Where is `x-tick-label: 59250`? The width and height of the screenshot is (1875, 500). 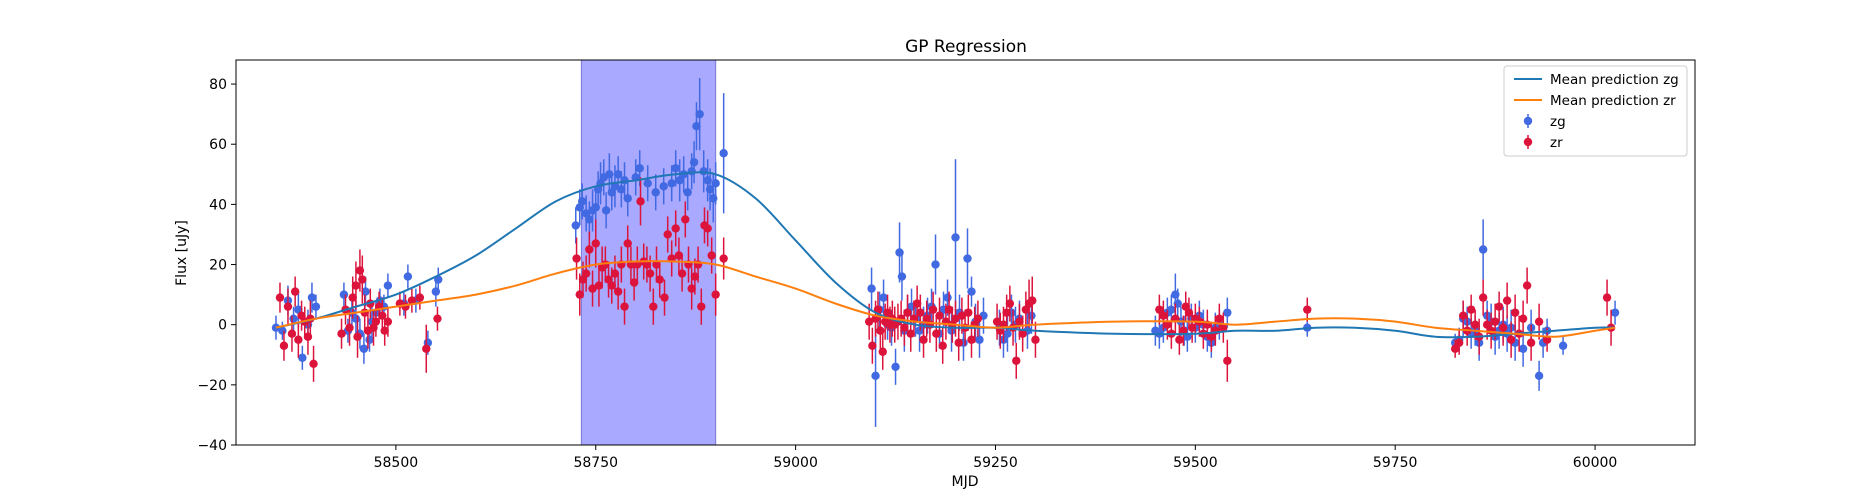 x-tick-label: 59250 is located at coordinates (995, 463).